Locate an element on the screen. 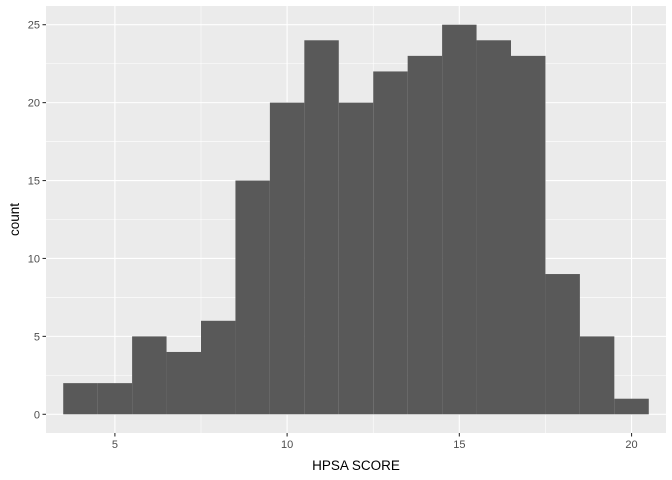  y-axis: 0 5 10 15 20 25 is located at coordinates (37, 220).